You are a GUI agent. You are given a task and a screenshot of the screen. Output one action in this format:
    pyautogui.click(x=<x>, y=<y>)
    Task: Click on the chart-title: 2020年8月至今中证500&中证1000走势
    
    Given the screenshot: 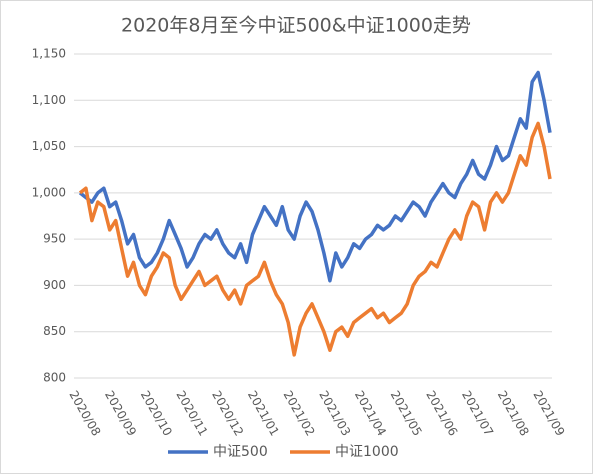 What is the action you would take?
    pyautogui.click(x=296, y=26)
    